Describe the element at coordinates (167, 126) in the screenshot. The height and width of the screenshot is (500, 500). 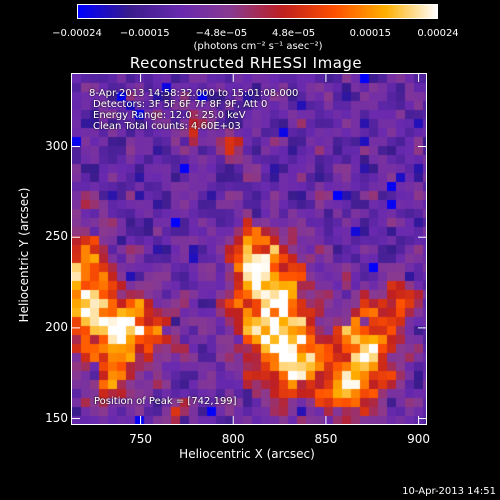
I see `clean-counts-text: Clean Total counts: 4.60E+03` at that location.